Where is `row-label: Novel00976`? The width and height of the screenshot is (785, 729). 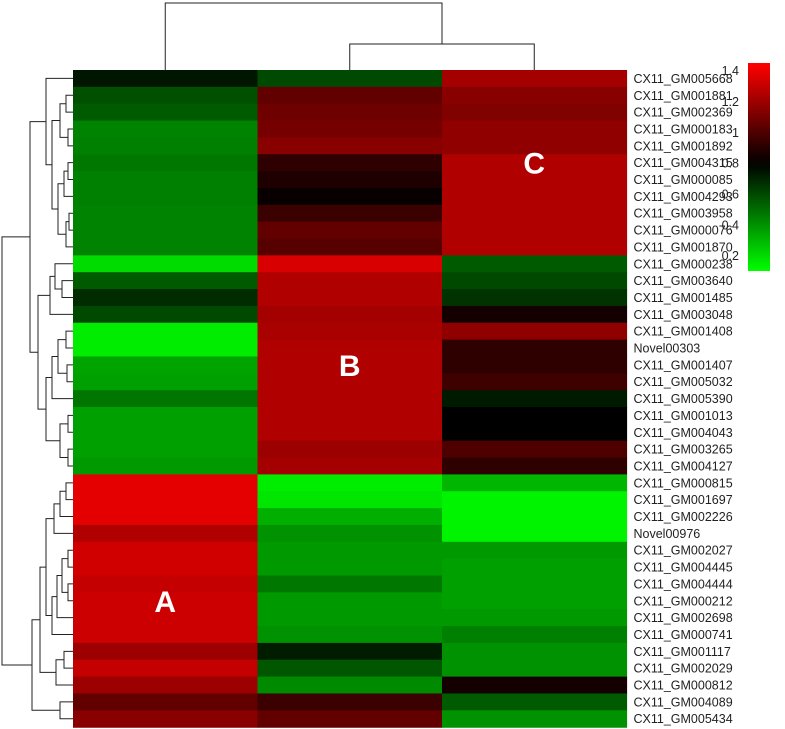 row-label: Novel00976 is located at coordinates (667, 534).